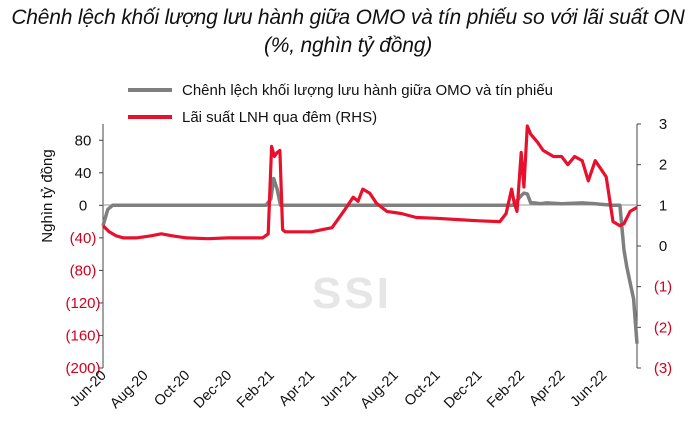 The height and width of the screenshot is (448, 696). Describe the element at coordinates (84, 254) in the screenshot. I see `y-axis-left-ticks: 80 40 0 (40) (80) (120) (160) (200)` at that location.